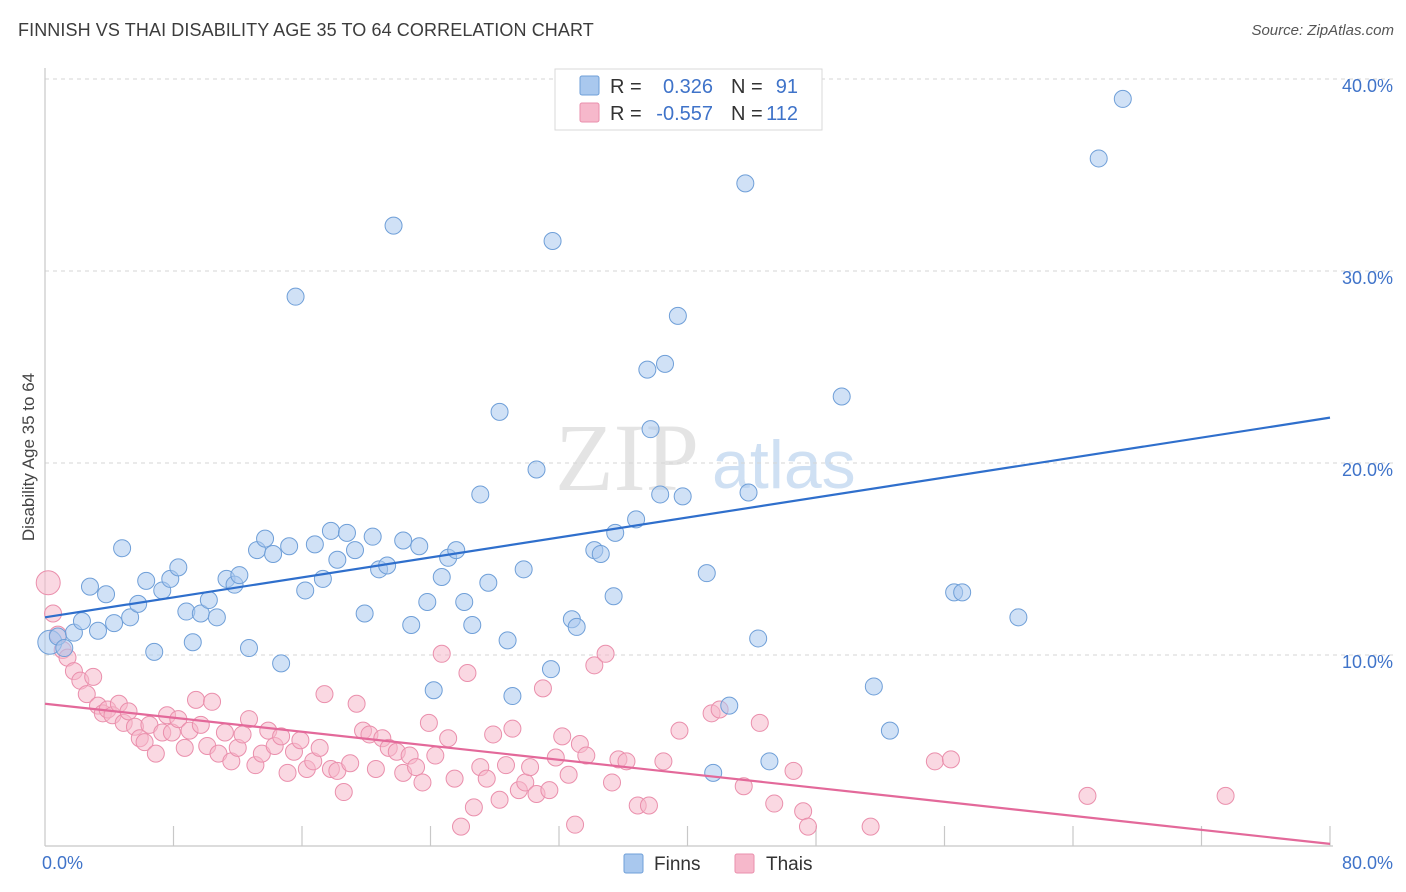 This screenshot has height=892, width=1406. Describe the element at coordinates (626, 114) in the screenshot. I see `legend-thais-r-label: R =` at that location.